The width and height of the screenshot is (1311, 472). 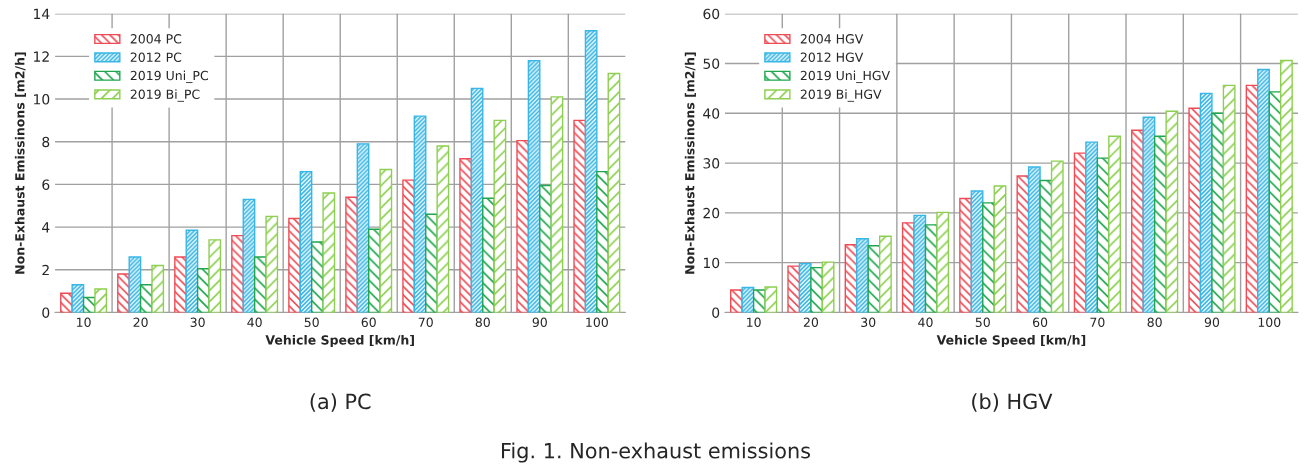 What do you see at coordinates (46, 227) in the screenshot?
I see `y-tick-label: 4` at bounding box center [46, 227].